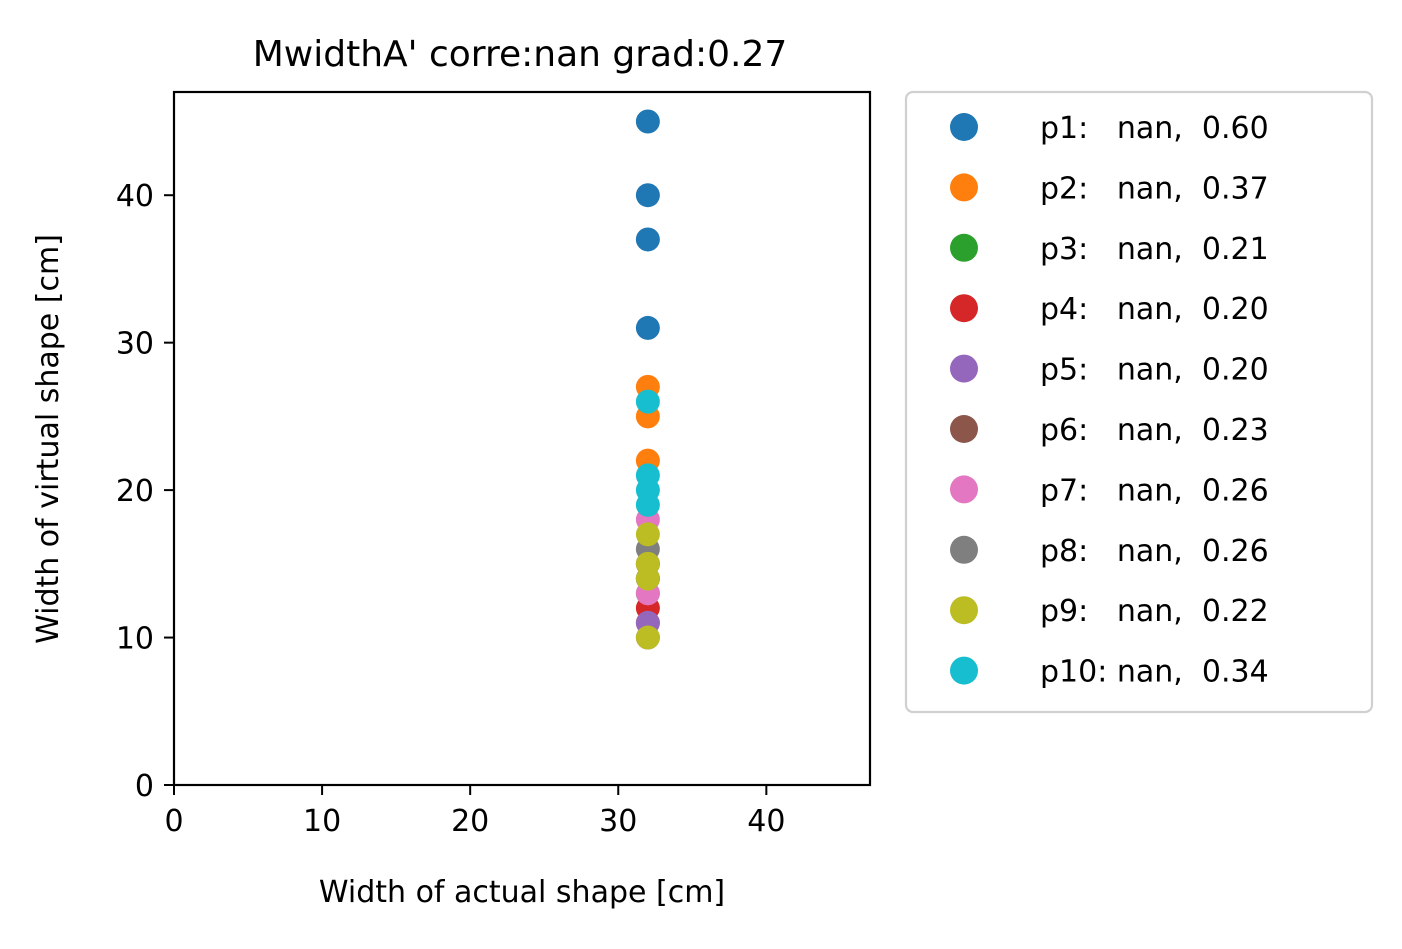 Image resolution: width=1402 pixels, height=949 pixels. I want to click on legend-marker-p8, so click(964, 549).